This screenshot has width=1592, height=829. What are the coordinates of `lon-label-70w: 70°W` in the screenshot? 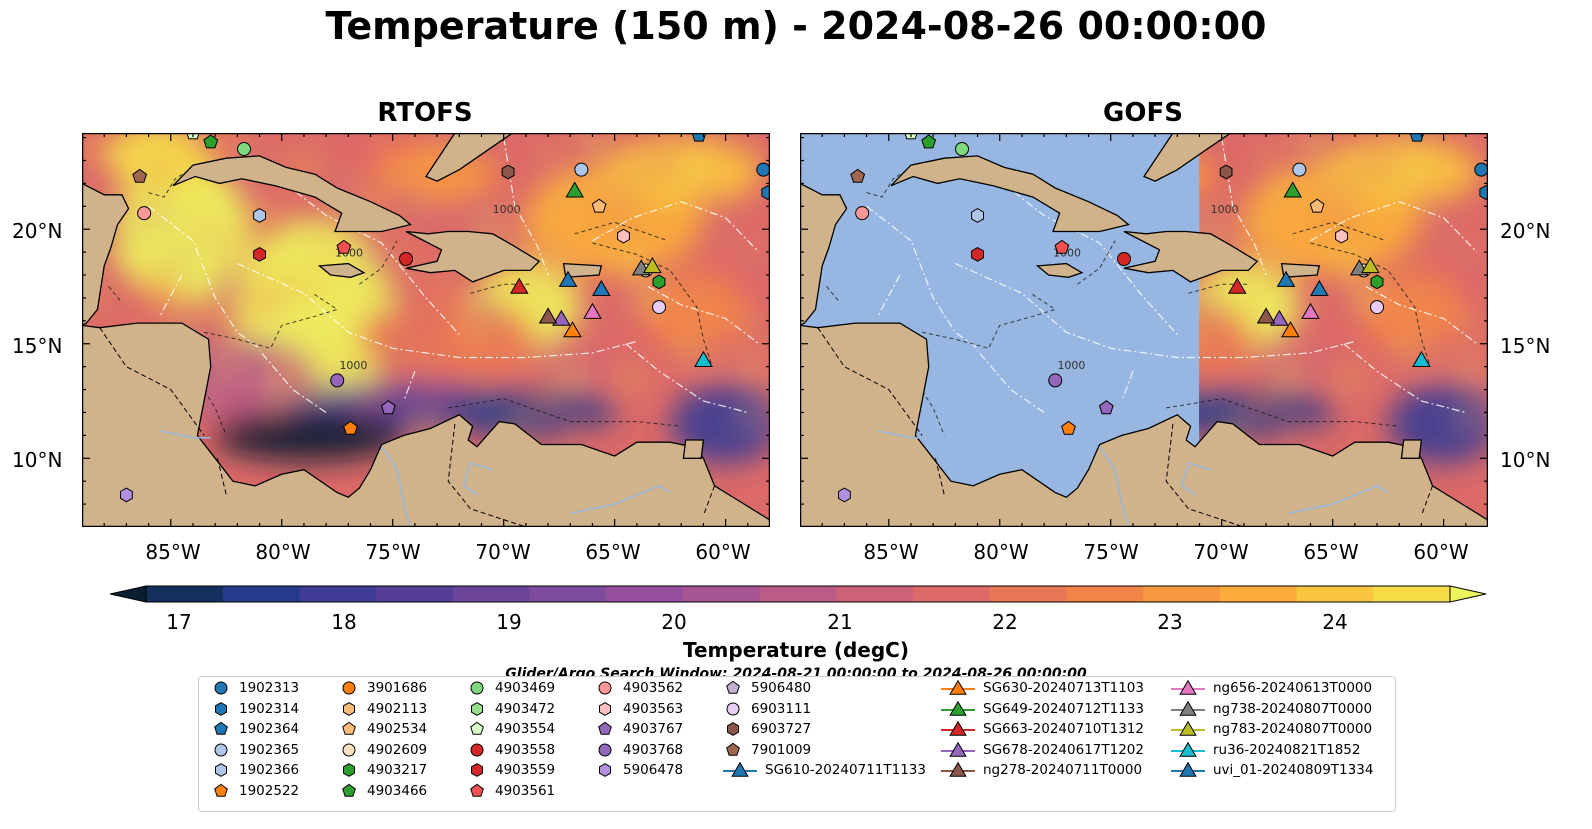 It's located at (503, 552).